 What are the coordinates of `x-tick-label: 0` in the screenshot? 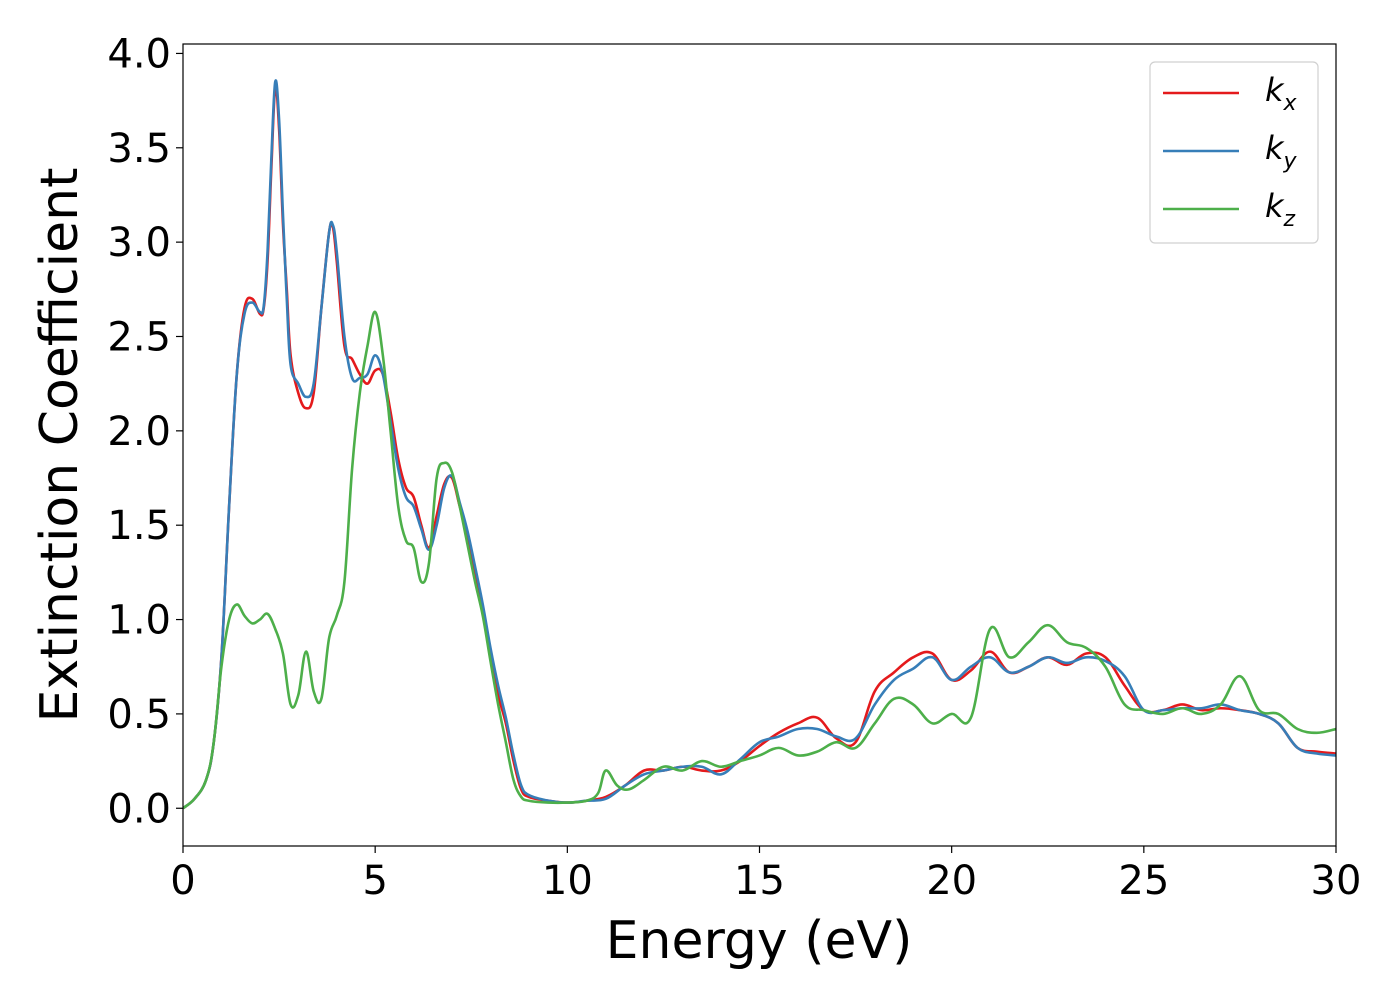 It's located at (182, 881).